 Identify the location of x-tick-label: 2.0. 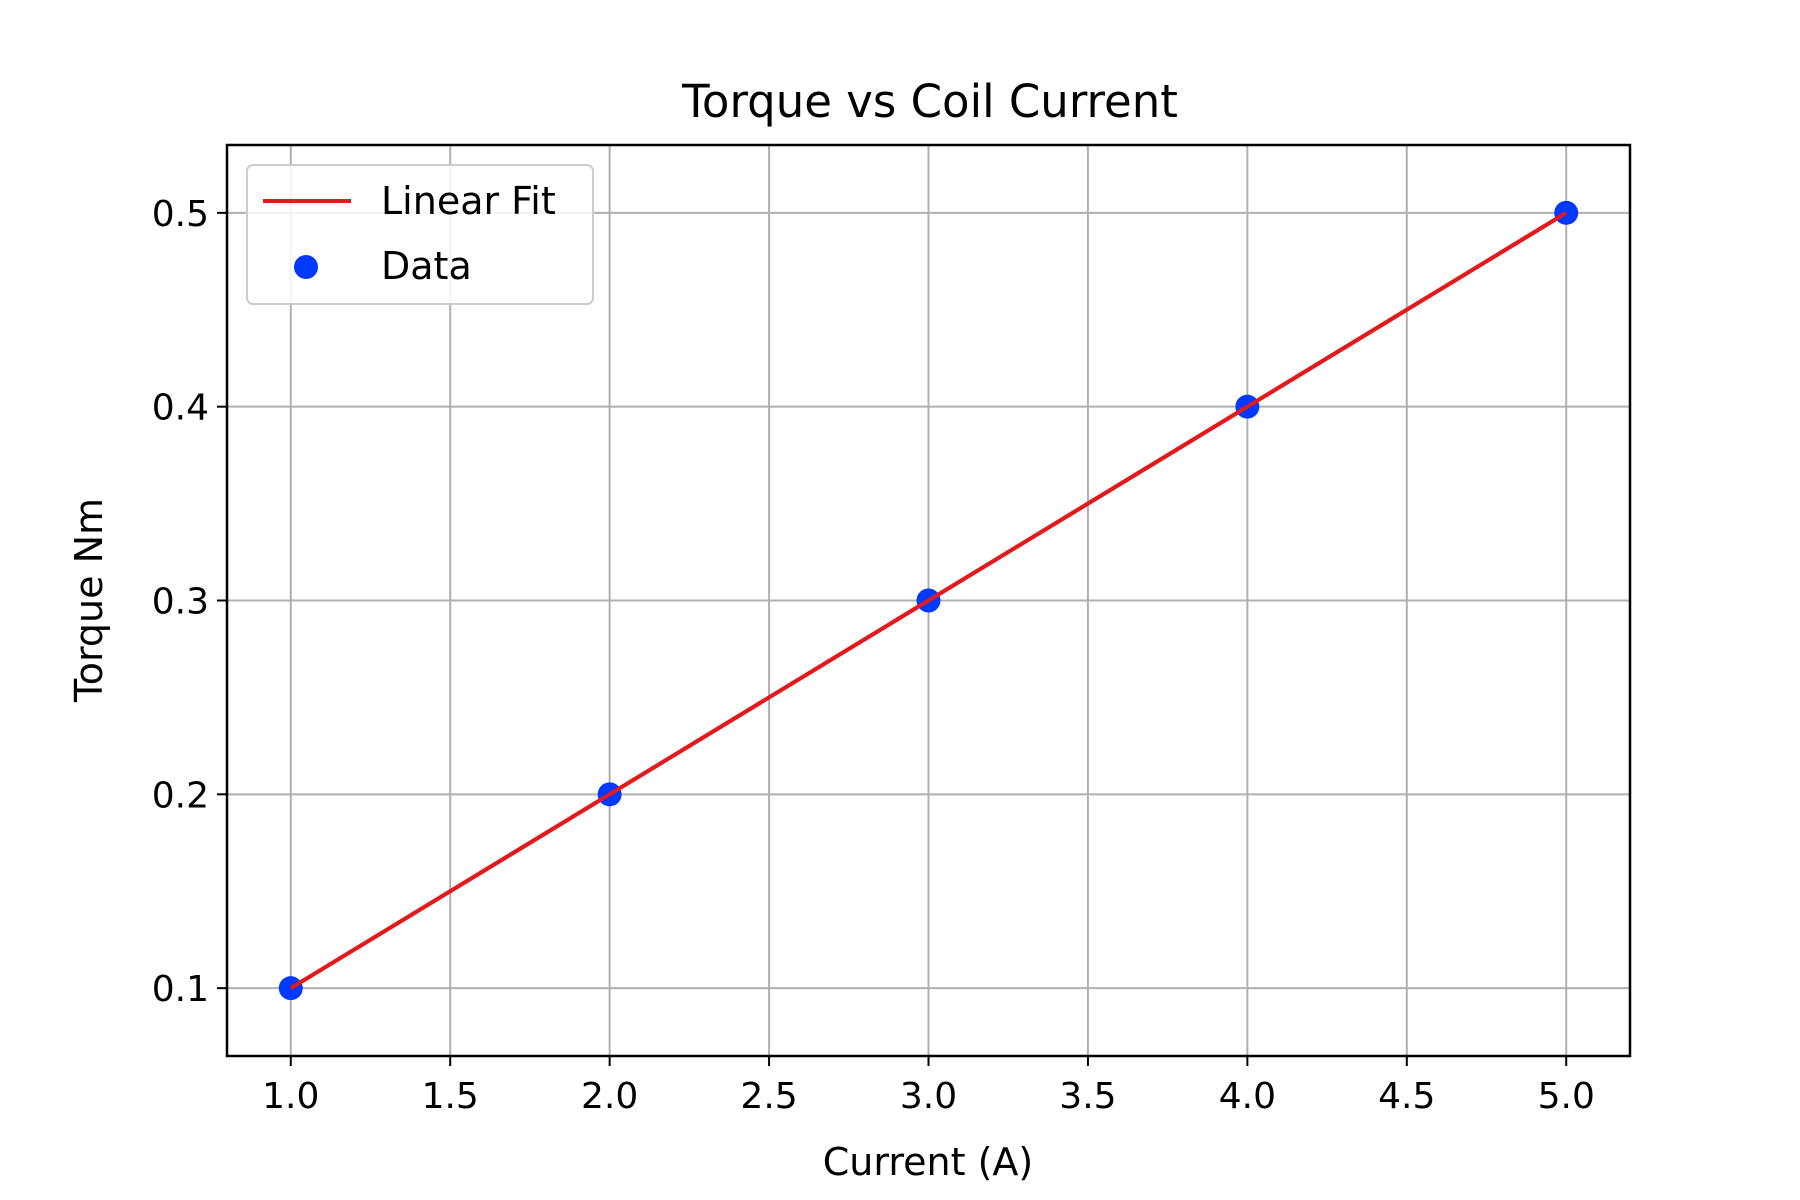
(609, 1096).